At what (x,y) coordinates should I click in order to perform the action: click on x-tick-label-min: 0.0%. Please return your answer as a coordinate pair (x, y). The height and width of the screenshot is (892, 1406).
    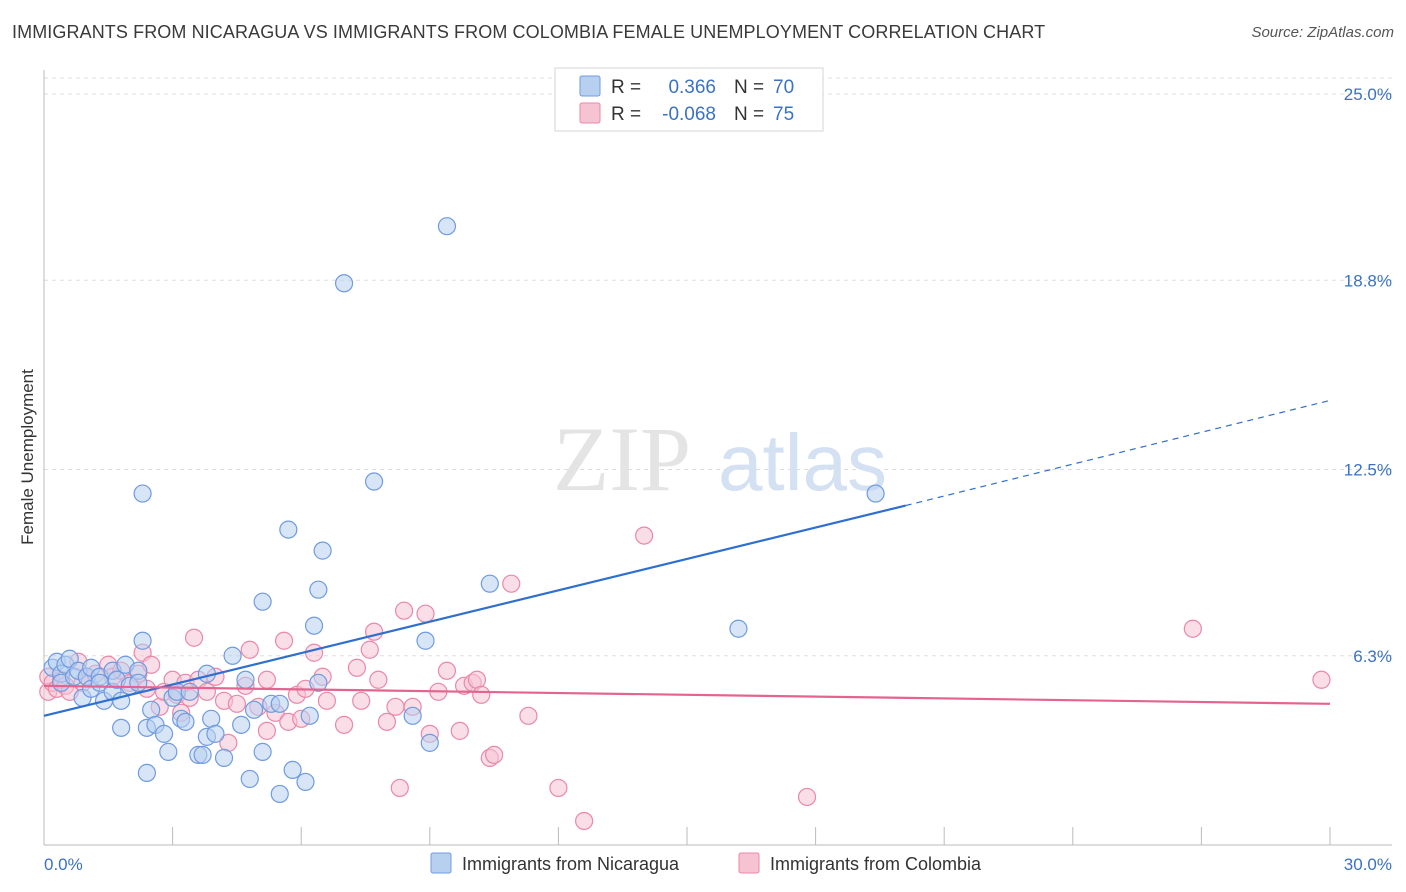
    Looking at the image, I should click on (63, 864).